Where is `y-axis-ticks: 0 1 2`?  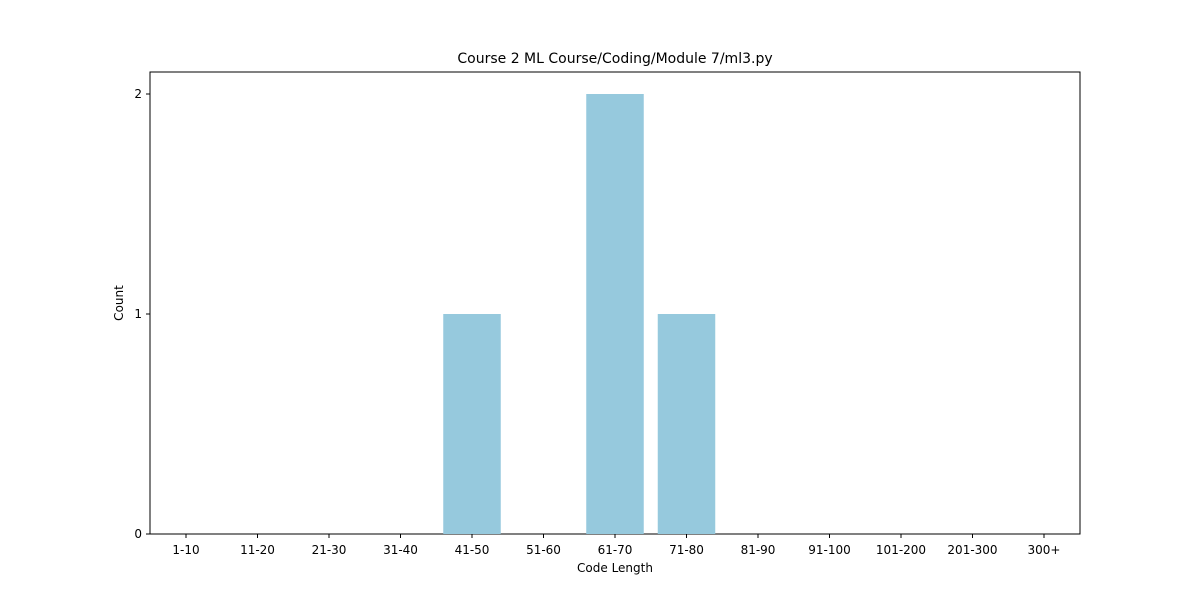 y-axis-ticks: 0 1 2 is located at coordinates (142, 314).